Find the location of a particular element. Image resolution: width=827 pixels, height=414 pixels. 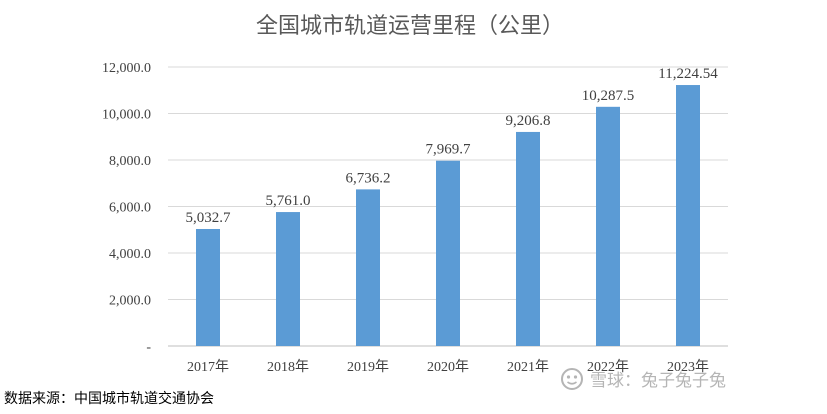

x-axis: 2017年 2018年 2019年 2020年 2021年 2022年 2023年 is located at coordinates (448, 367).